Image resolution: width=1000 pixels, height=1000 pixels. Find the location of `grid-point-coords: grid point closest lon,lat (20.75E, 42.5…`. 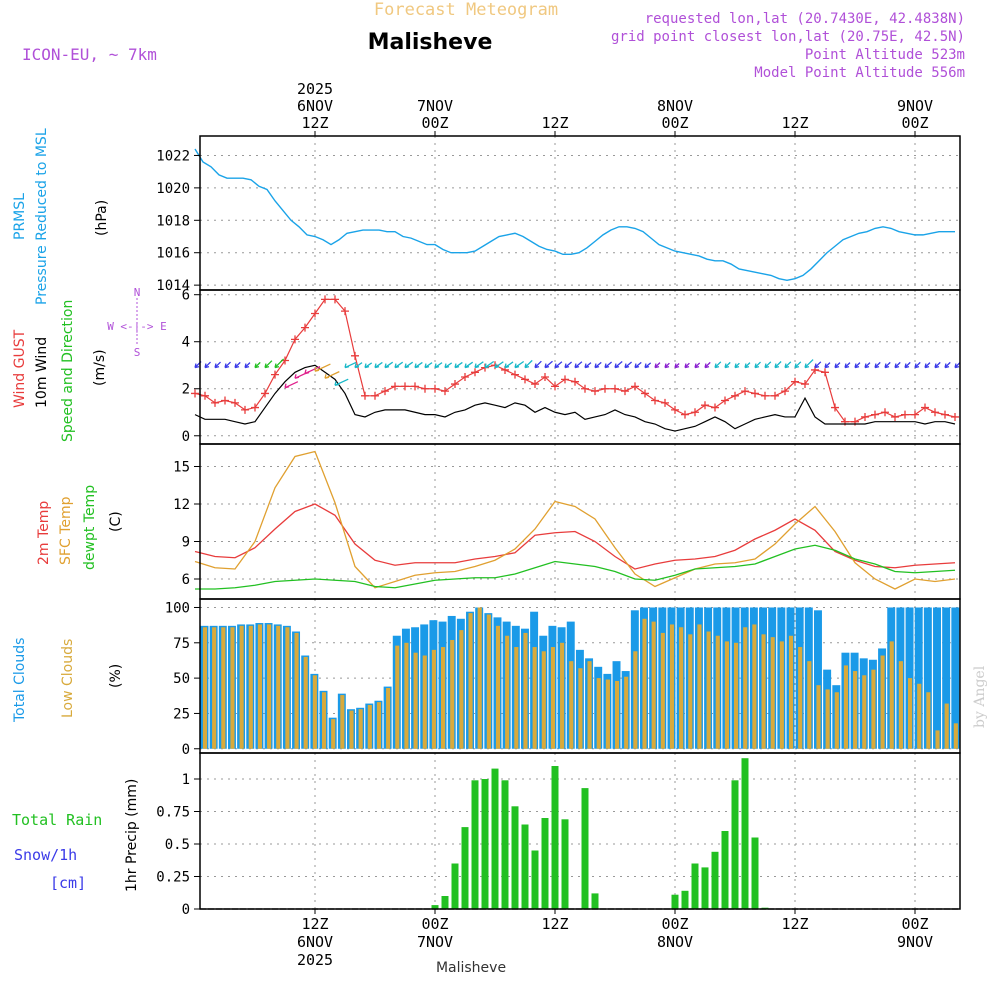

grid-point-coords: grid point closest lon,lat (20.75E, 42.5… is located at coordinates (788, 37).